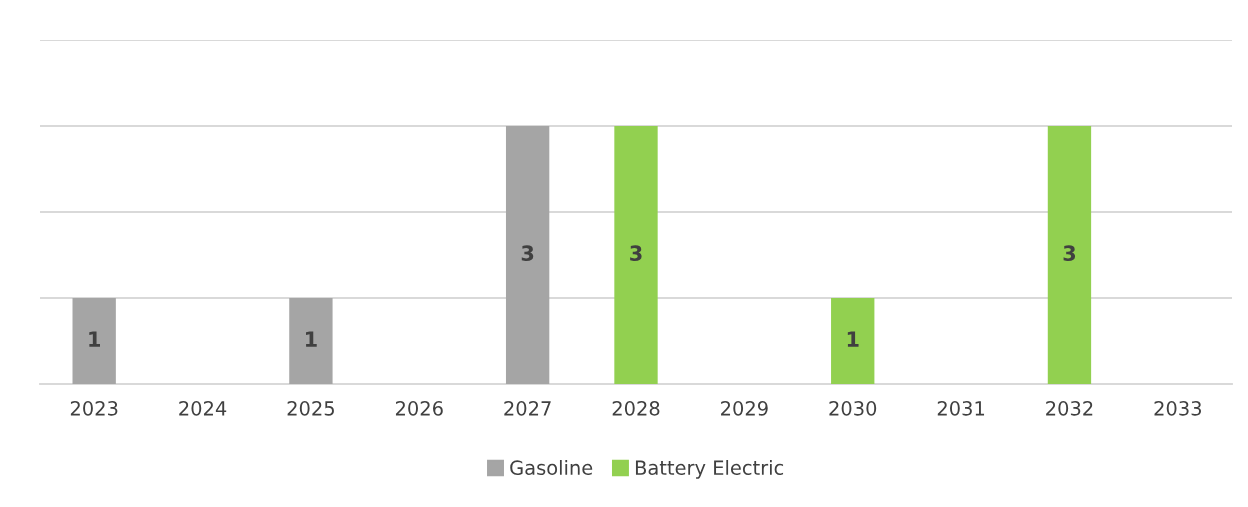 The image size is (1248, 507). What do you see at coordinates (744, 408) in the screenshot?
I see `x-tick-label: 2029` at bounding box center [744, 408].